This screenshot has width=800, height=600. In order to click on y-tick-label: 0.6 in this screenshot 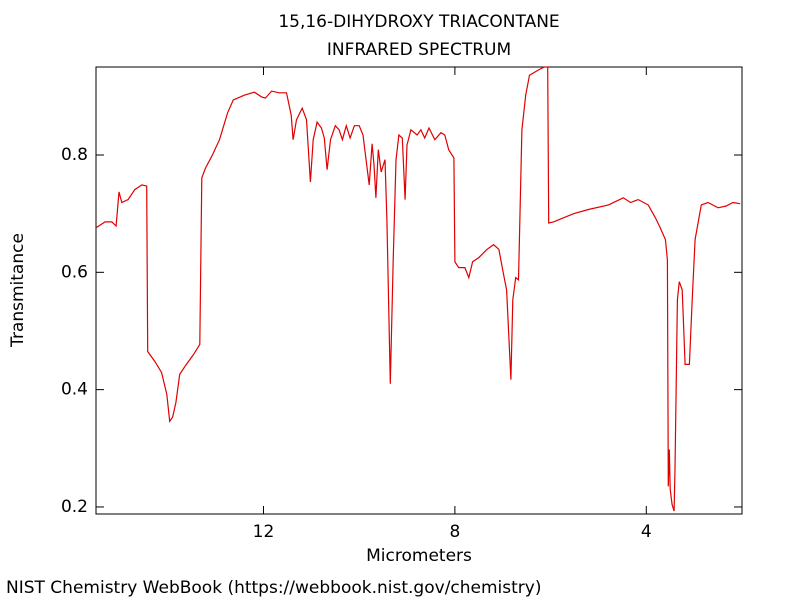, I will do `click(74, 272)`.